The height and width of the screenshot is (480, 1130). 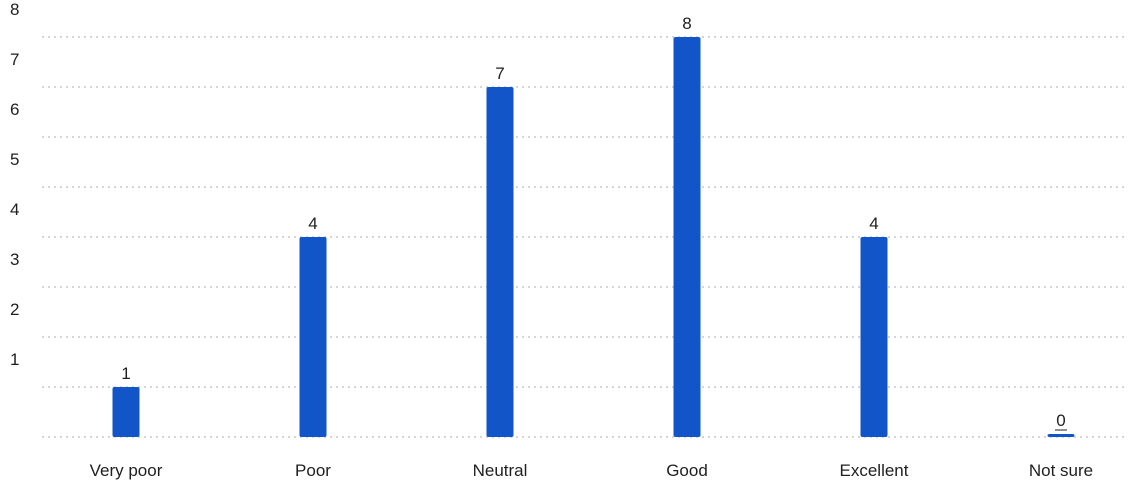 What do you see at coordinates (1061, 435) in the screenshot?
I see `bar-not-sure` at bounding box center [1061, 435].